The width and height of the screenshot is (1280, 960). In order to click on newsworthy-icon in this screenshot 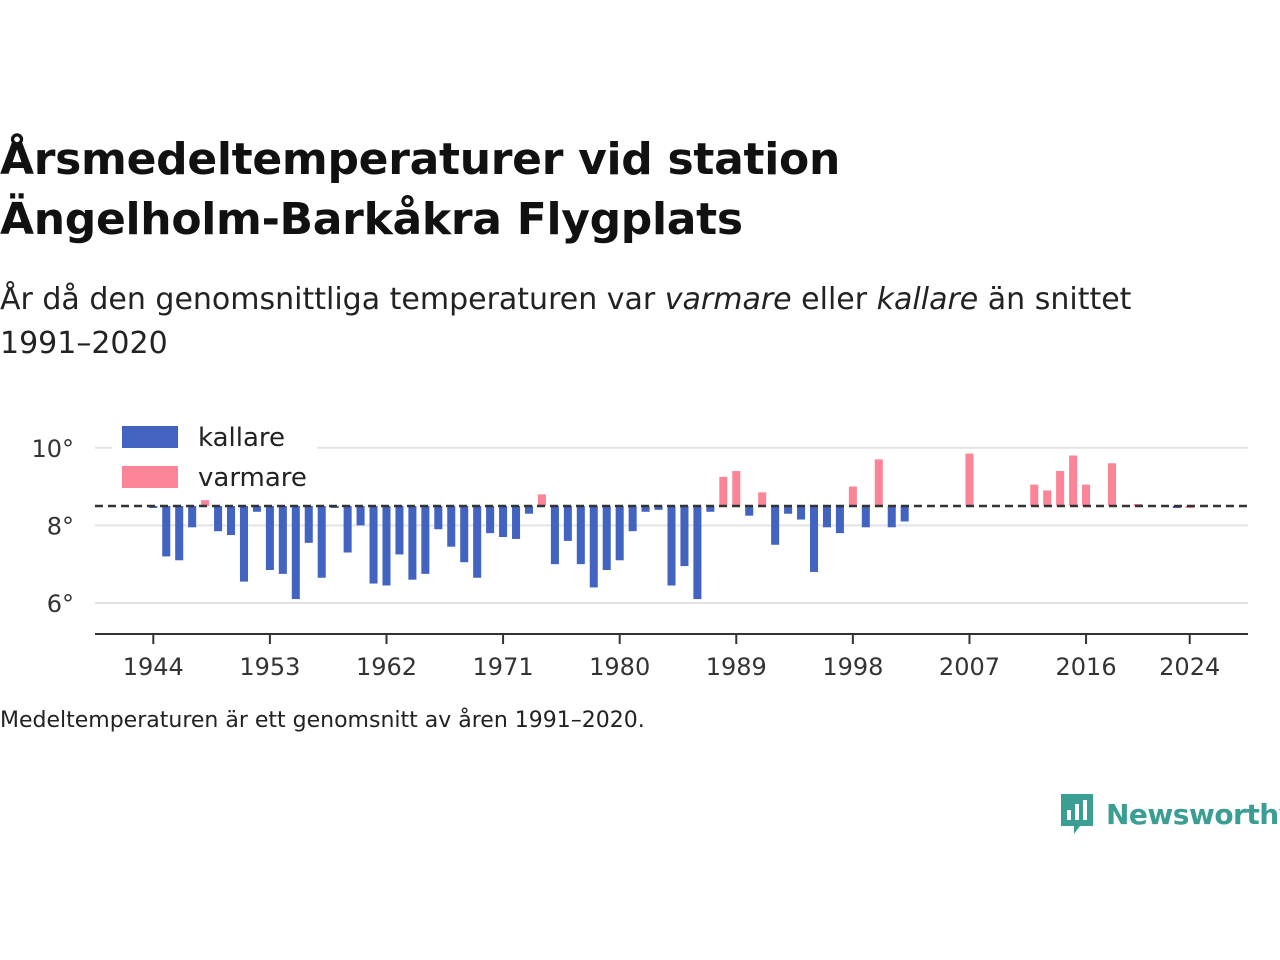, I will do `click(1077, 814)`.